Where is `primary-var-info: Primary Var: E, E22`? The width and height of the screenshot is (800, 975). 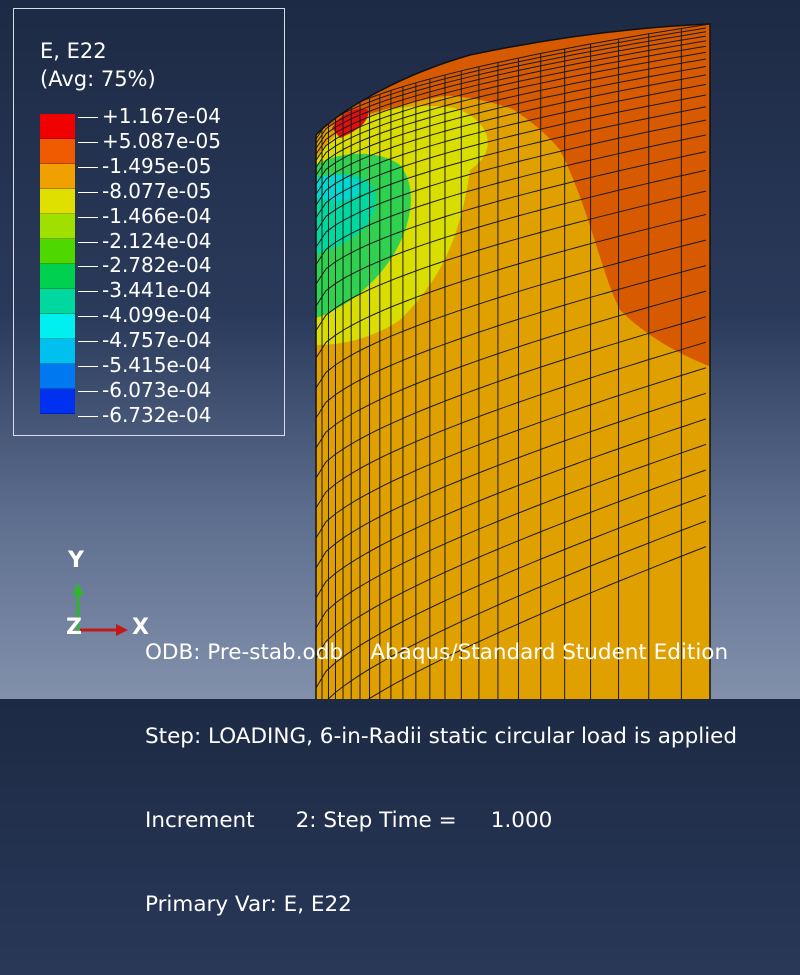
primary-var-info: Primary Var: E, E22 is located at coordinates (248, 904).